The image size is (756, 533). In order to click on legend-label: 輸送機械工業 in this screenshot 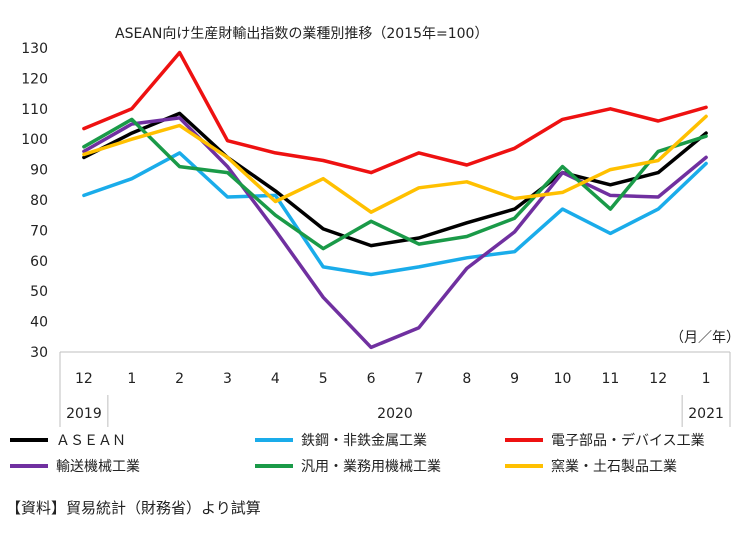, I will do `click(98, 467)`.